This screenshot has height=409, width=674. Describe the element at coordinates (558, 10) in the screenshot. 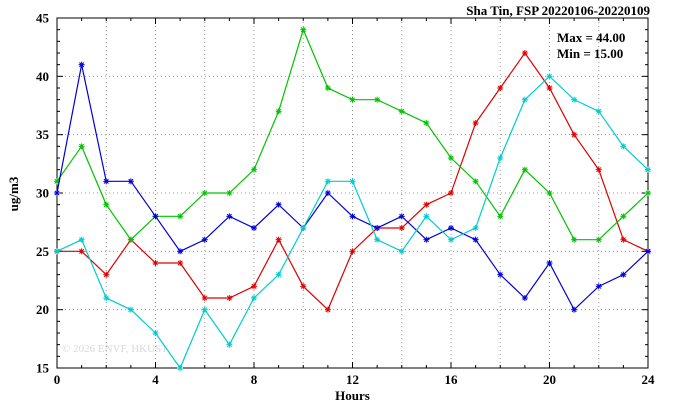

I see `chart-title: Sha Tin, FSP 20220106-20220109` at that location.